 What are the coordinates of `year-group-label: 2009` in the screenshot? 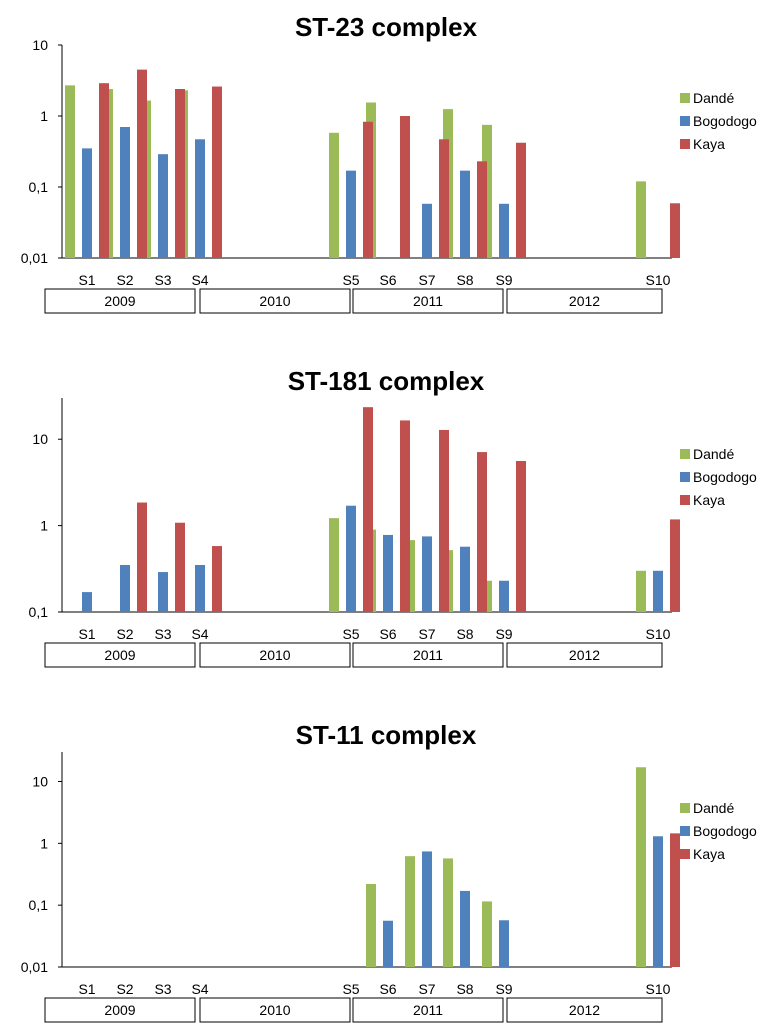 It's located at (119, 655).